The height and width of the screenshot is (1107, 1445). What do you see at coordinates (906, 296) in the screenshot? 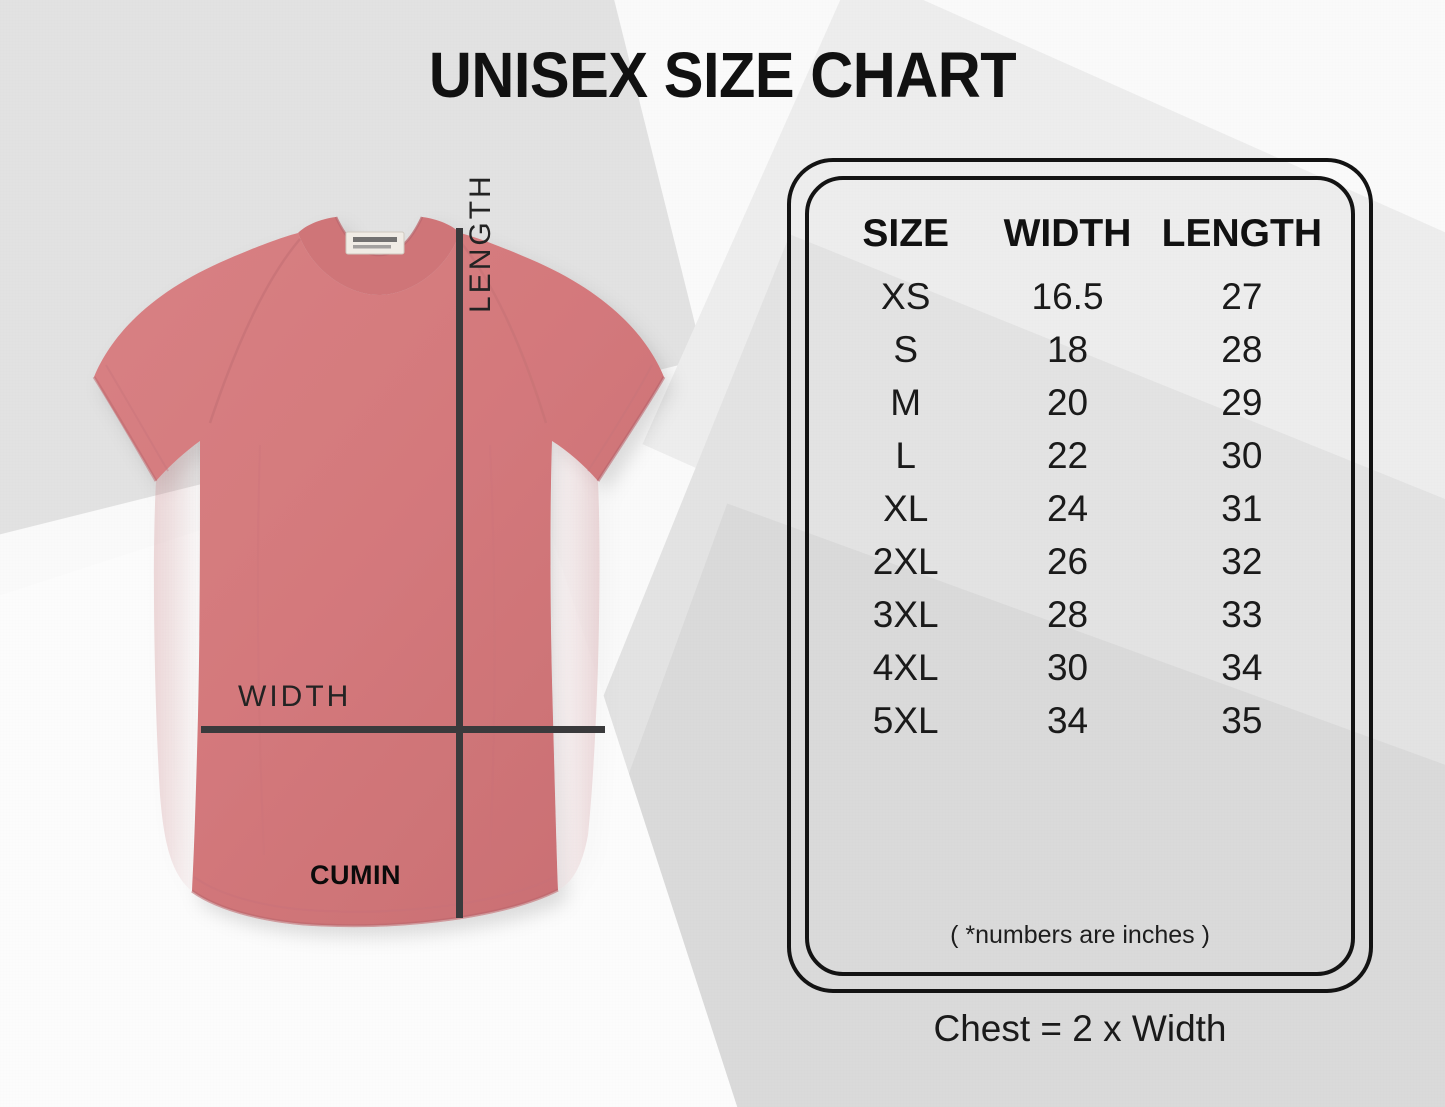
I see `cell-size: XS` at bounding box center [906, 296].